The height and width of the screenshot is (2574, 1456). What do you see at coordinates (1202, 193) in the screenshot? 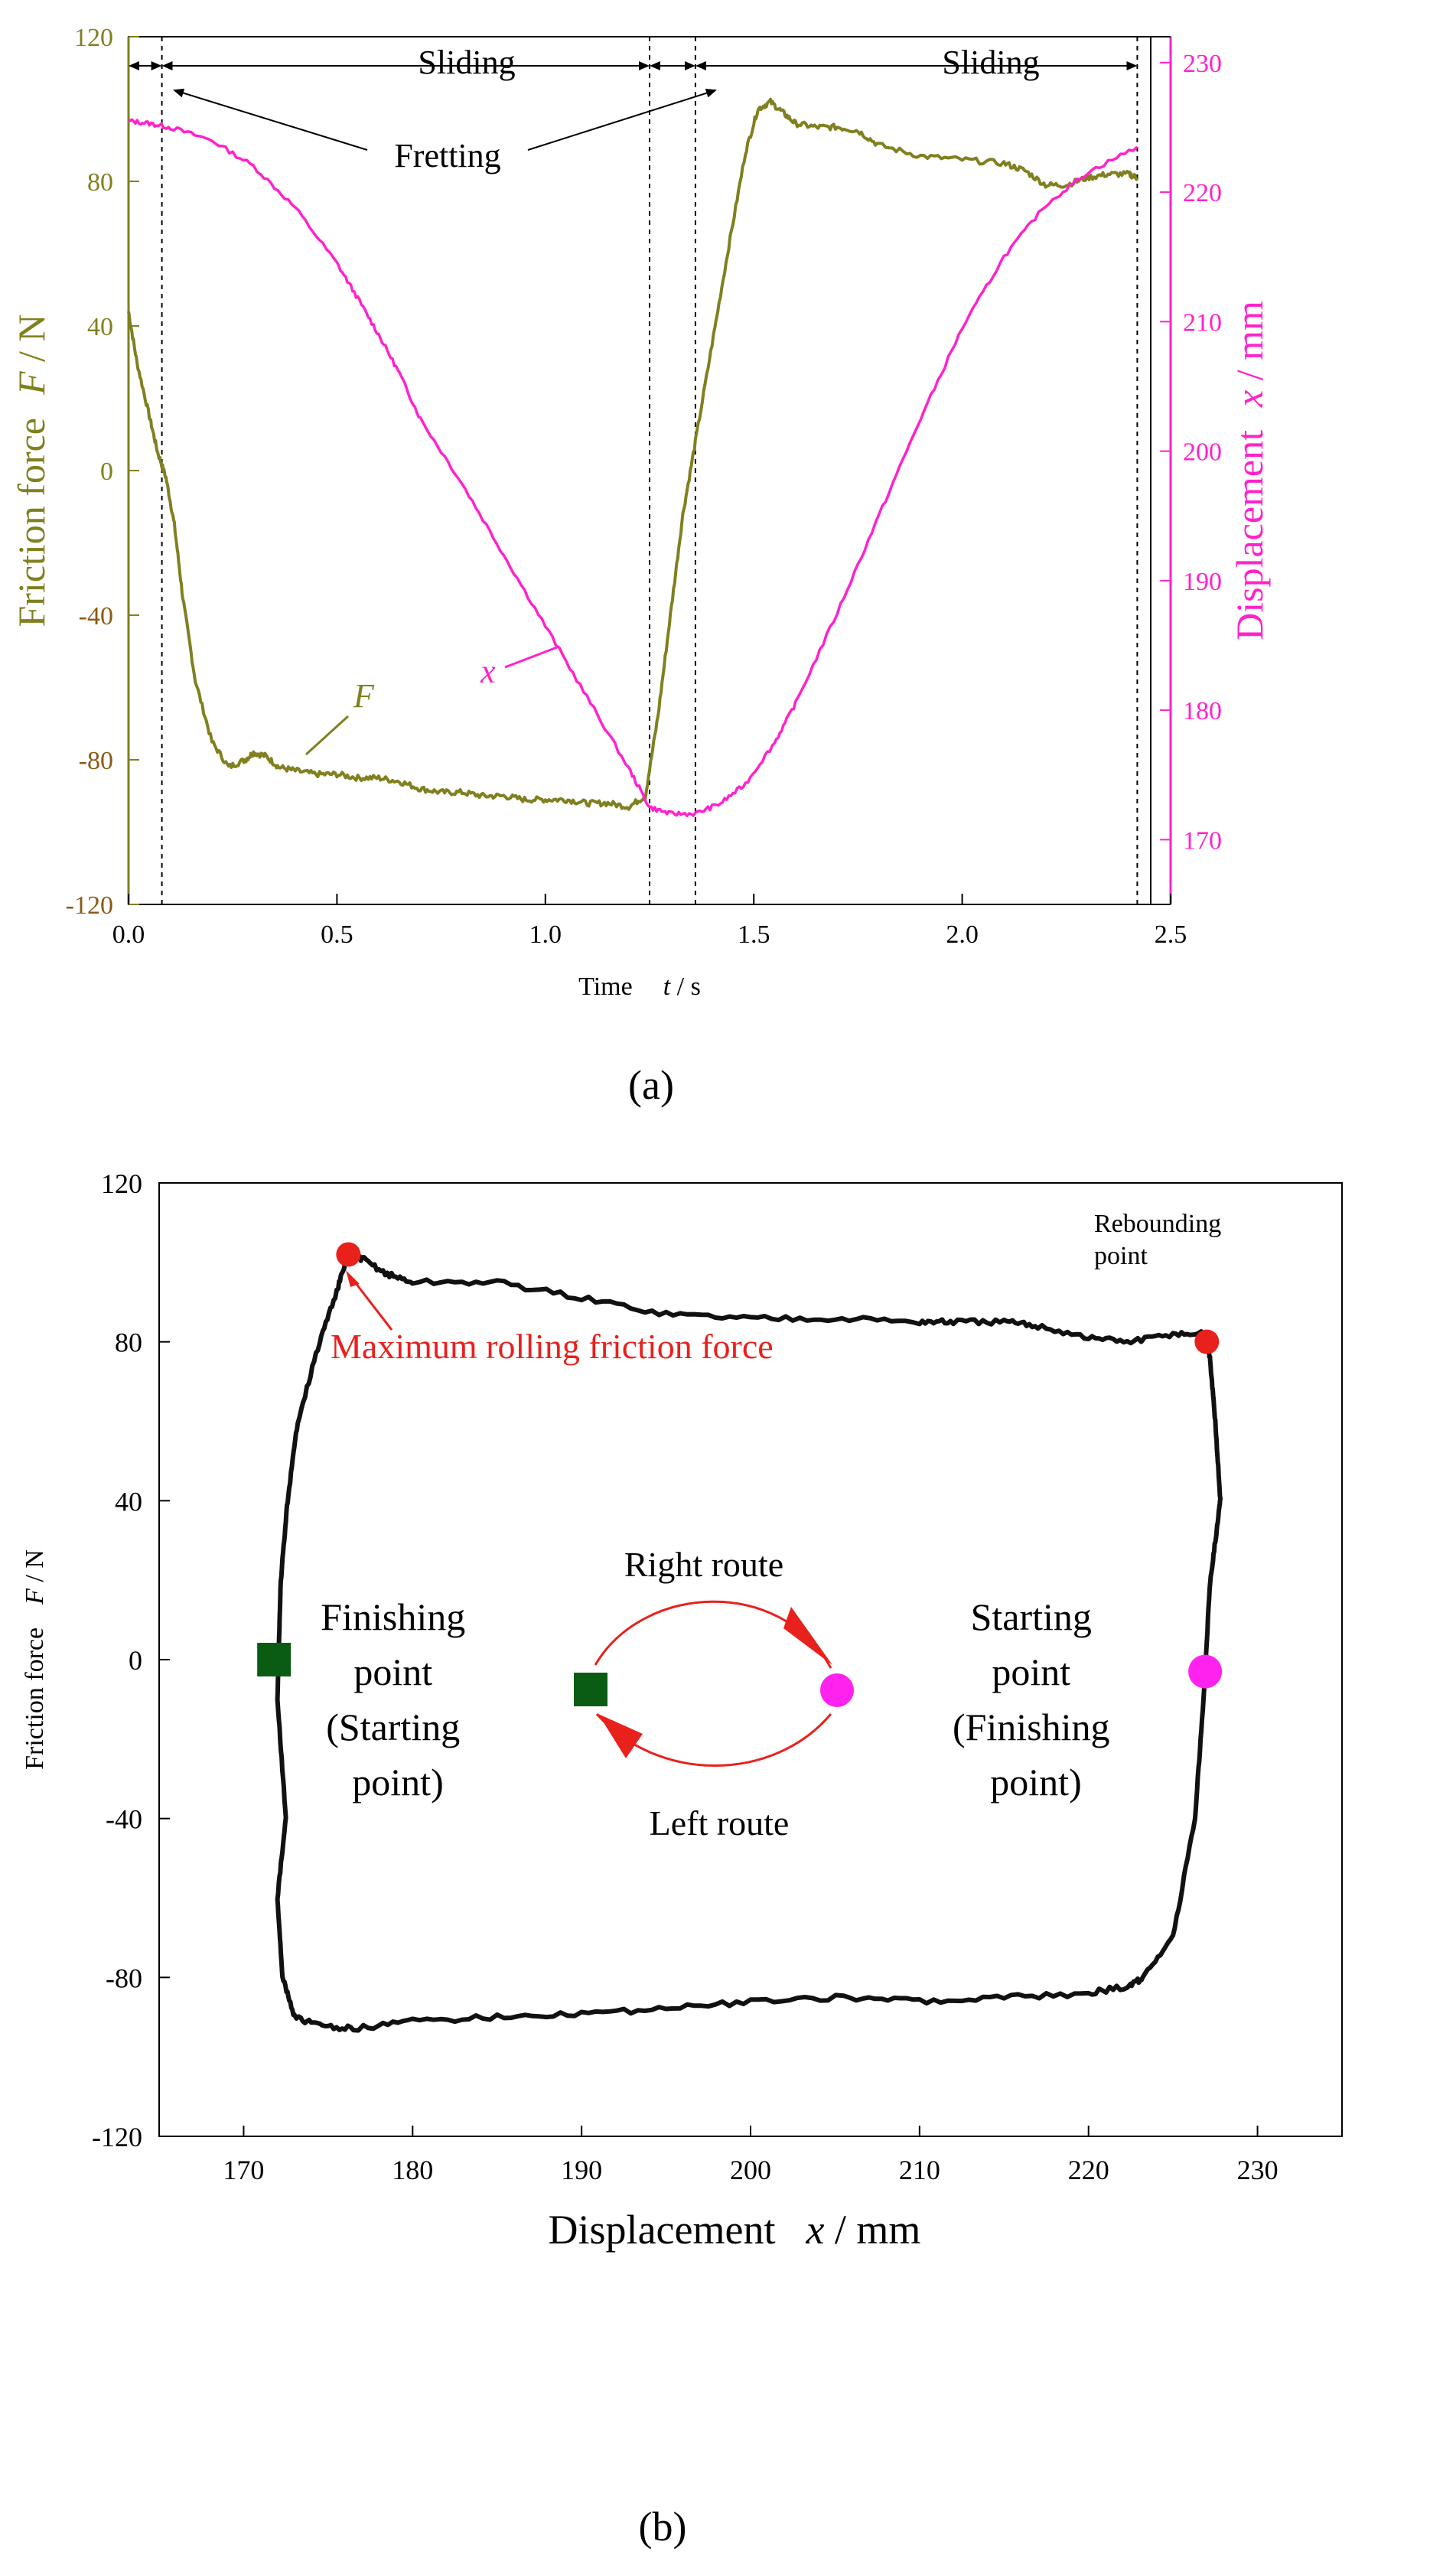
I see `chart-a-right-tick-label: 220` at bounding box center [1202, 193].